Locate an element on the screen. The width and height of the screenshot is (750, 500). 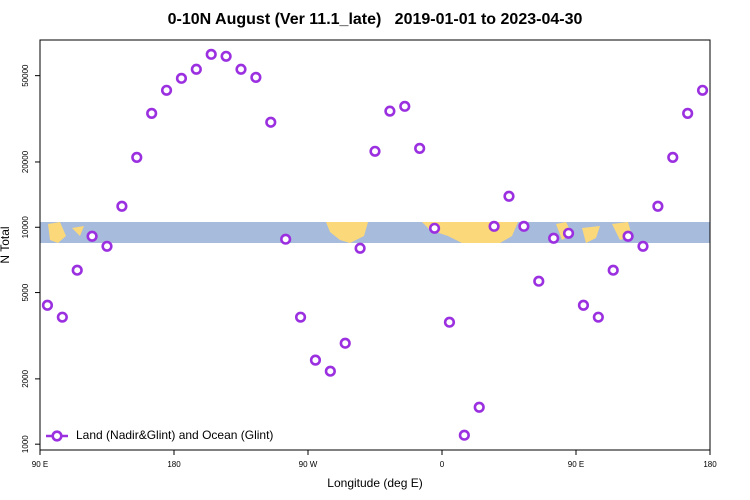
x-tick-label: 90 W is located at coordinates (308, 464).